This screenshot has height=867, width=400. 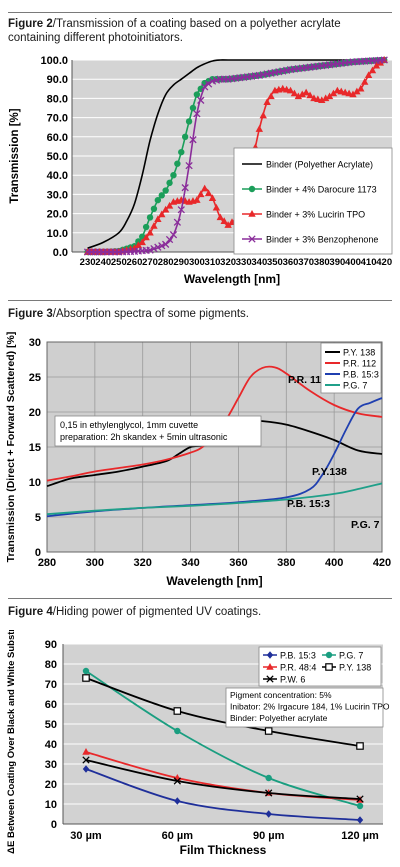 I want to click on x-axis-title: Wavelength [nm], so click(x=232, y=279).